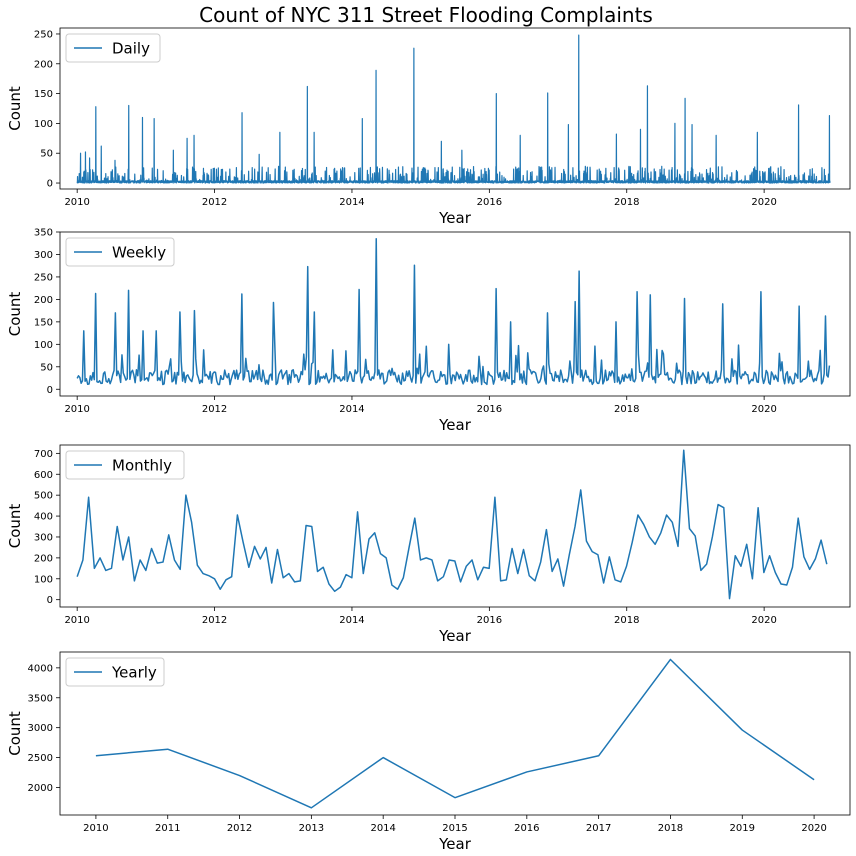  I want to click on x-tick-label: 2011, so click(167, 828).